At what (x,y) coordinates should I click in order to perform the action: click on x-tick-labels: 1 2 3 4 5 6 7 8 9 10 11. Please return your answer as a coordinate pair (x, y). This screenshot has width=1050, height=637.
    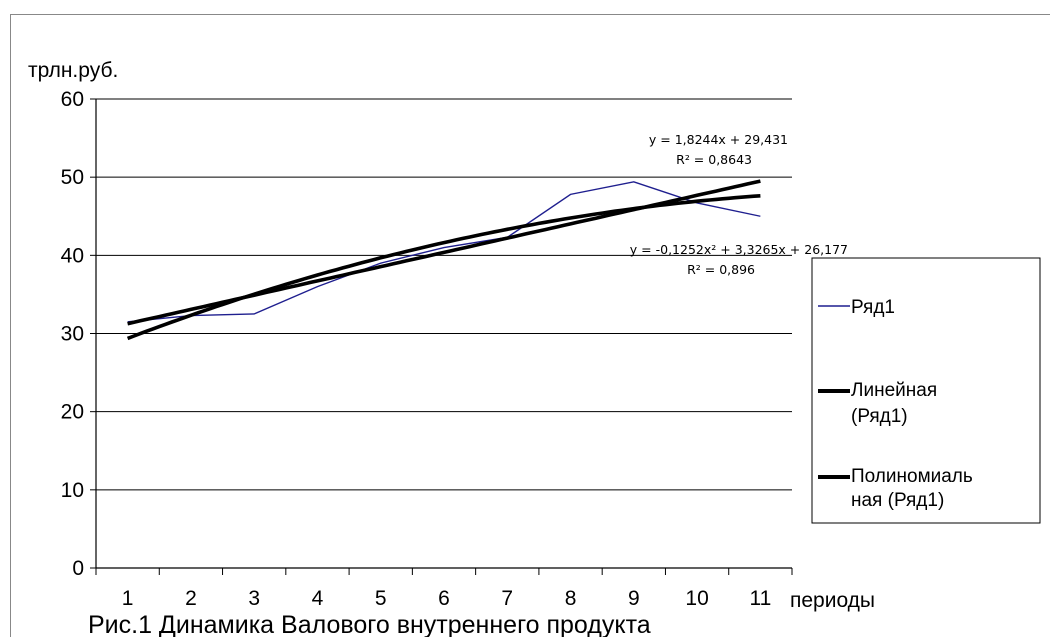
    Looking at the image, I should click on (446, 598).